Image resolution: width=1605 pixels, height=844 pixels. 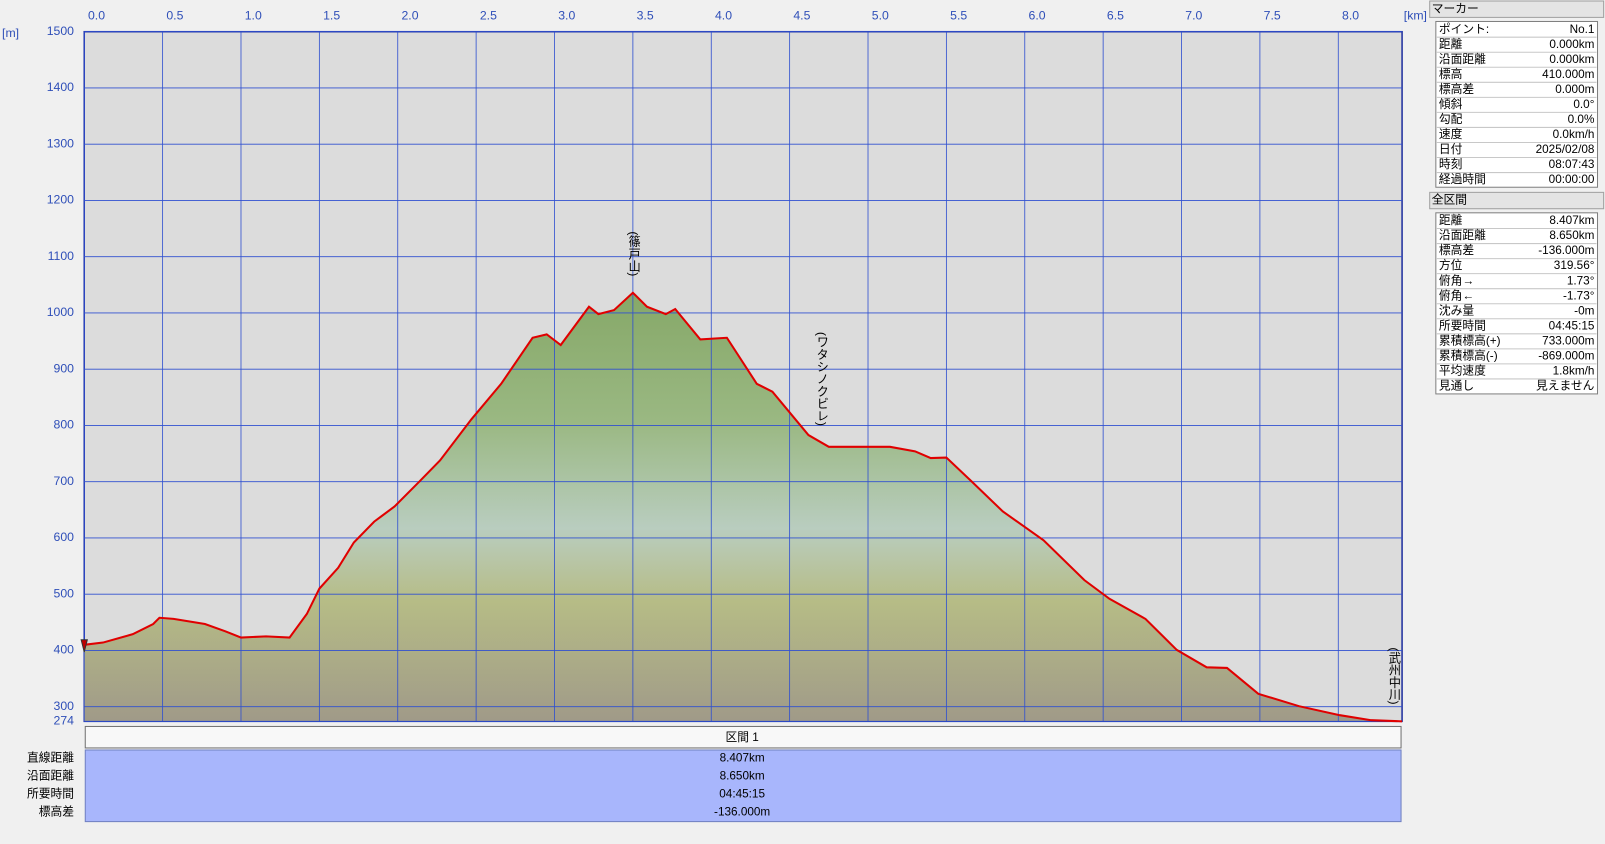 What do you see at coordinates (331, 16) in the screenshot?
I see `x-tick-label: 1.5` at bounding box center [331, 16].